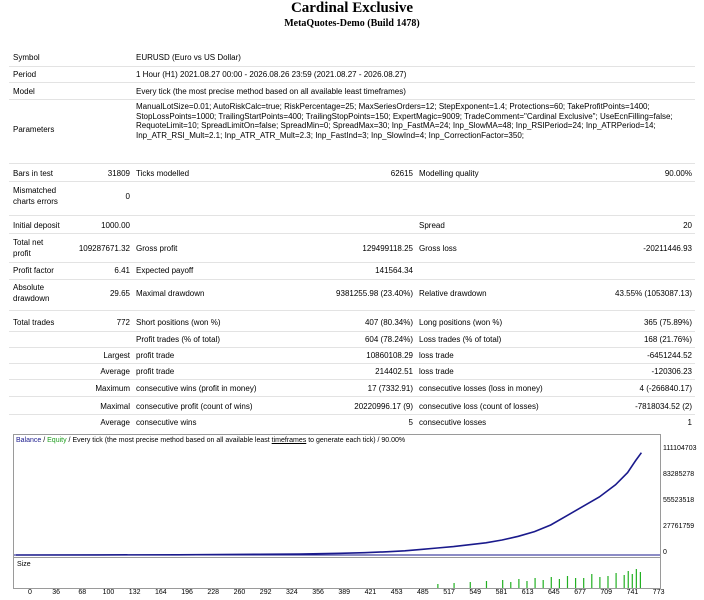  Describe the element at coordinates (580, 592) in the screenshot. I see `x-tick-label: 677` at that location.